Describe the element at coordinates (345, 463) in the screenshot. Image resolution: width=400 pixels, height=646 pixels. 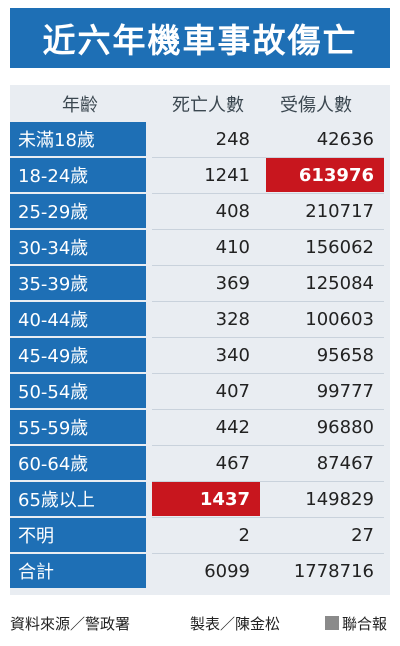
I see `injured-value: 87467` at that location.